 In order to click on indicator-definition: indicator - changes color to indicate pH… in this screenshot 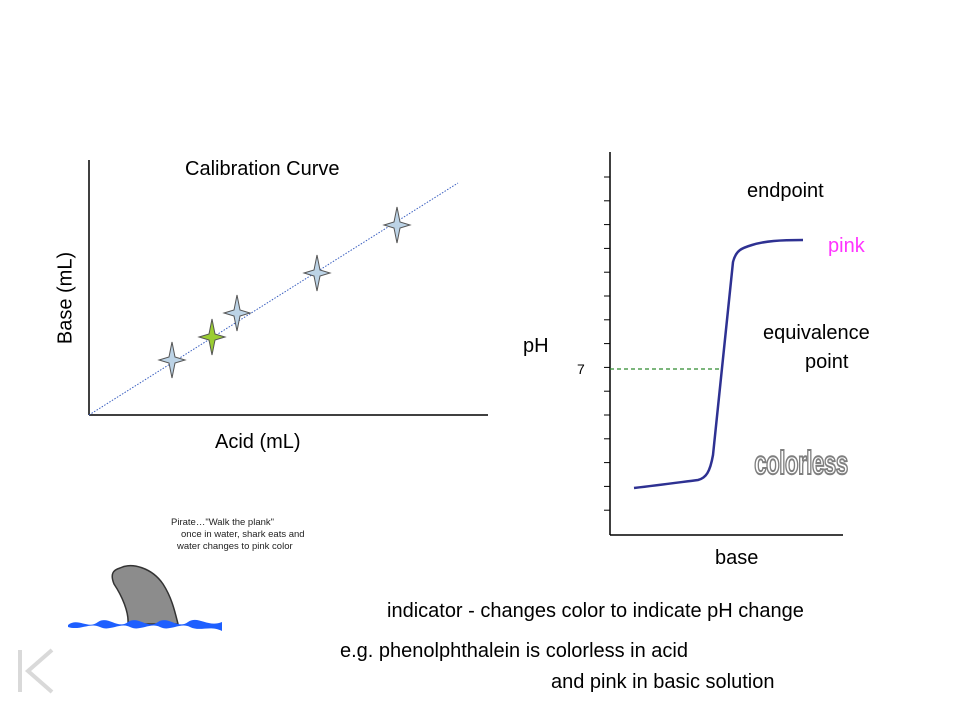, I will do `click(595, 611)`.